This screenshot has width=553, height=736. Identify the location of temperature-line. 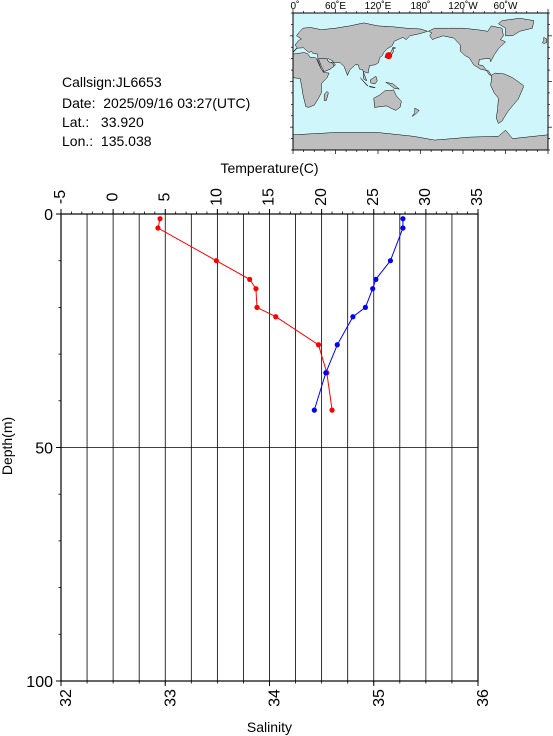
(245, 314).